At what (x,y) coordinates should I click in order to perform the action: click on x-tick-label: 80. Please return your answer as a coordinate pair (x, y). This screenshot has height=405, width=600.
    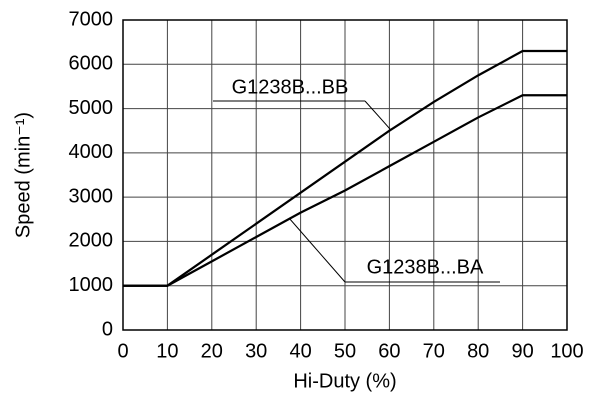
    Looking at the image, I should click on (478, 351).